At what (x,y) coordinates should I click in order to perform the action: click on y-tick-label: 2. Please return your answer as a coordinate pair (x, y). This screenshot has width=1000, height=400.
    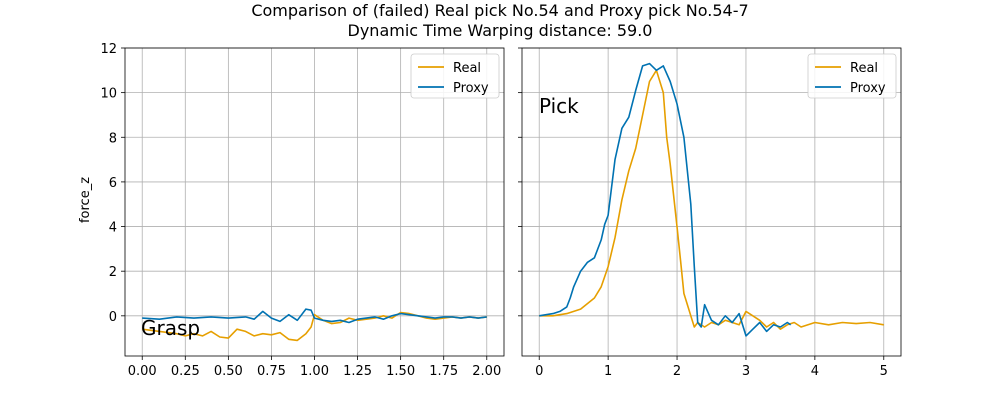
    Looking at the image, I should click on (113, 272).